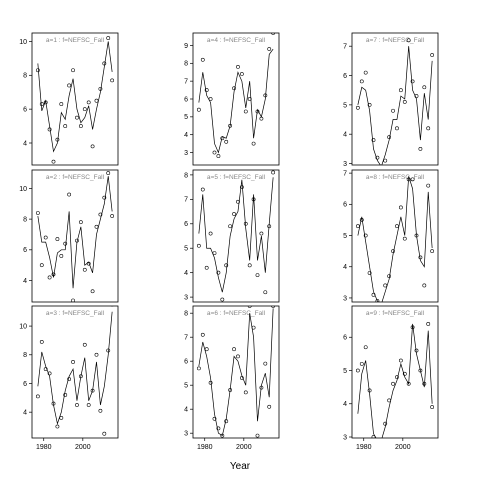 The height and width of the screenshot is (480, 480). What do you see at coordinates (186, 314) in the screenshot?
I see `y-tick-label: 8` at bounding box center [186, 314].